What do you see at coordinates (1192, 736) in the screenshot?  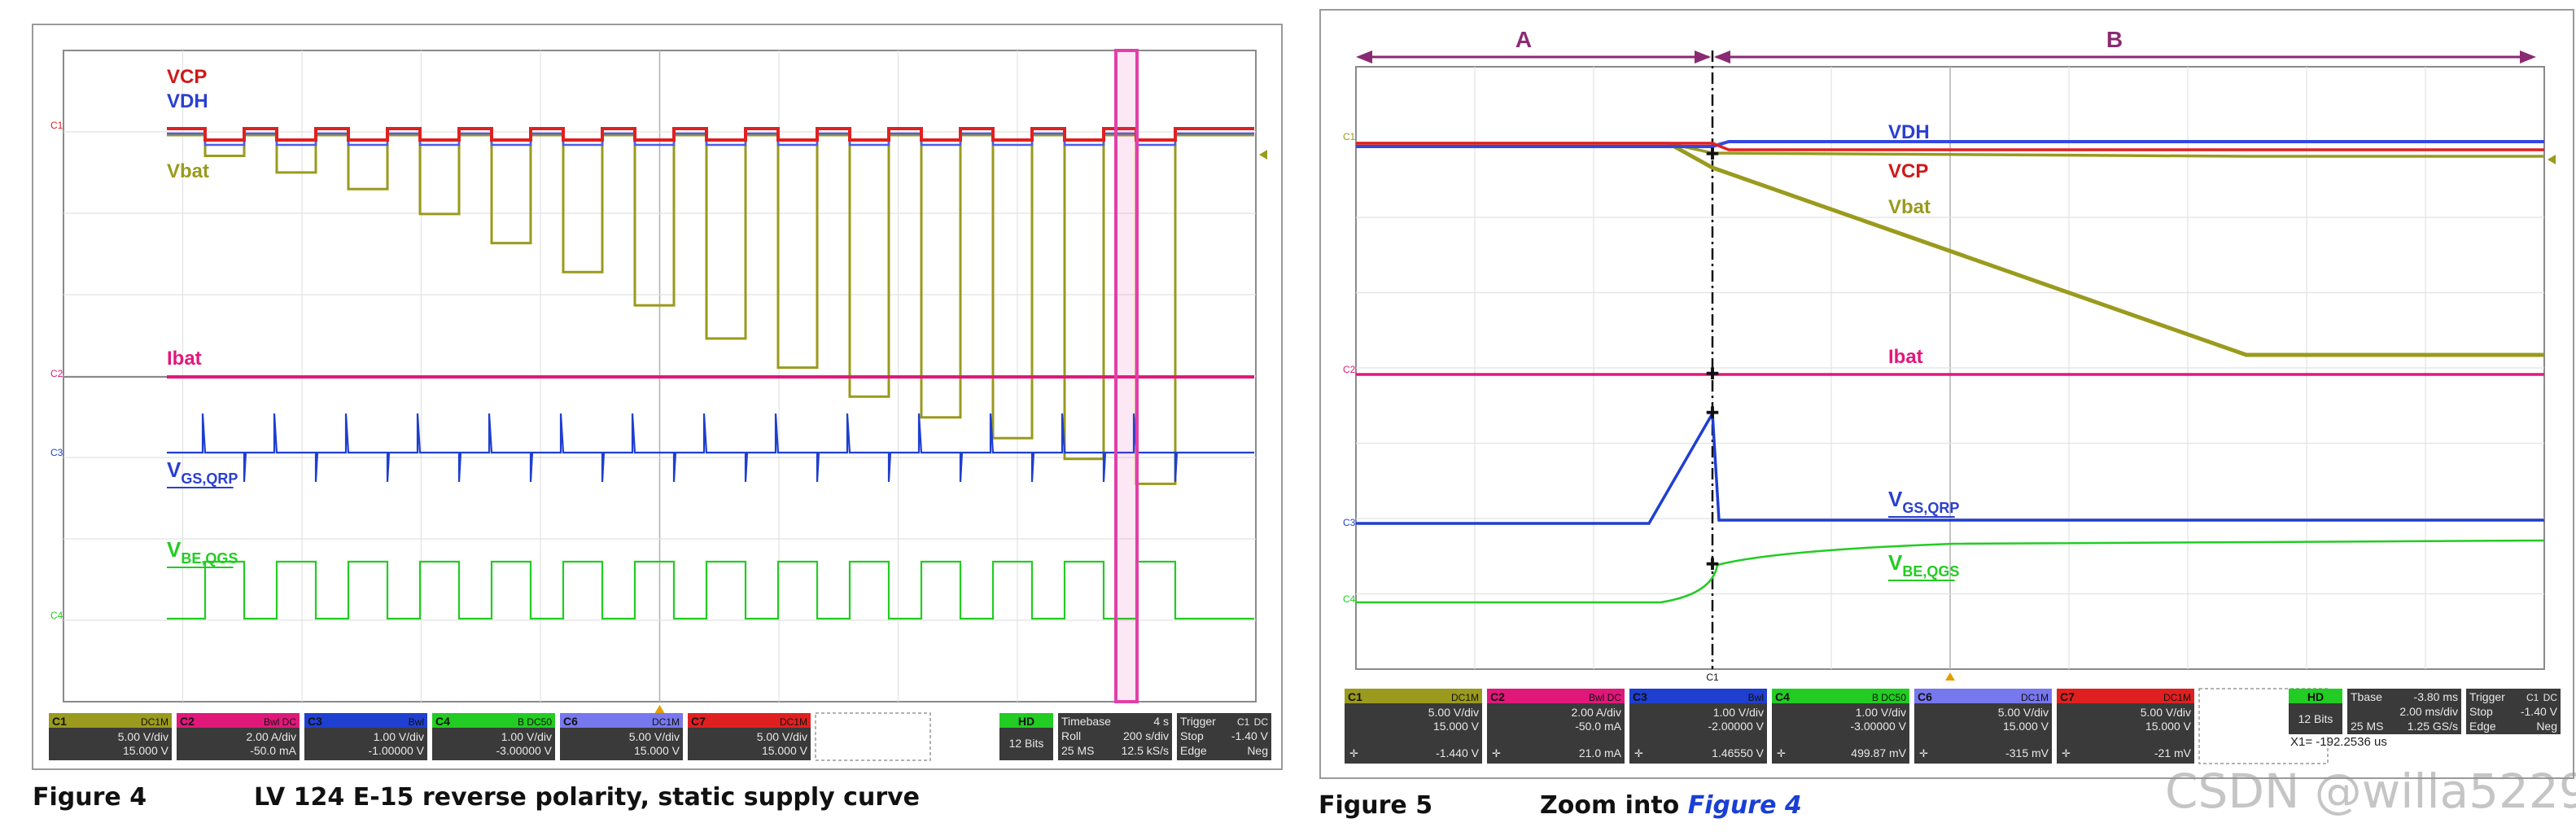 I see `fig4-trigger-mode: Stop` at bounding box center [1192, 736].